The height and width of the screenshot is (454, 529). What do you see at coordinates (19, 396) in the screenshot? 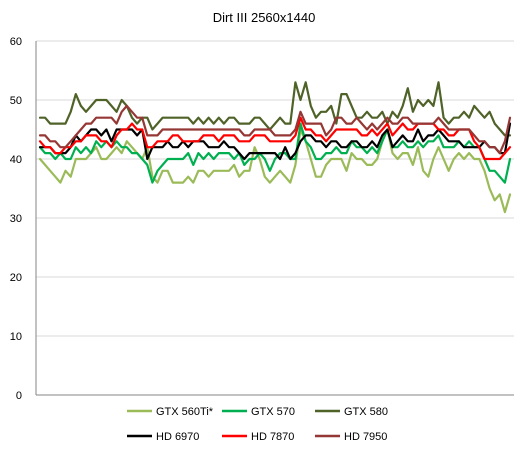
I see `y-tick-label: 0` at bounding box center [19, 396].